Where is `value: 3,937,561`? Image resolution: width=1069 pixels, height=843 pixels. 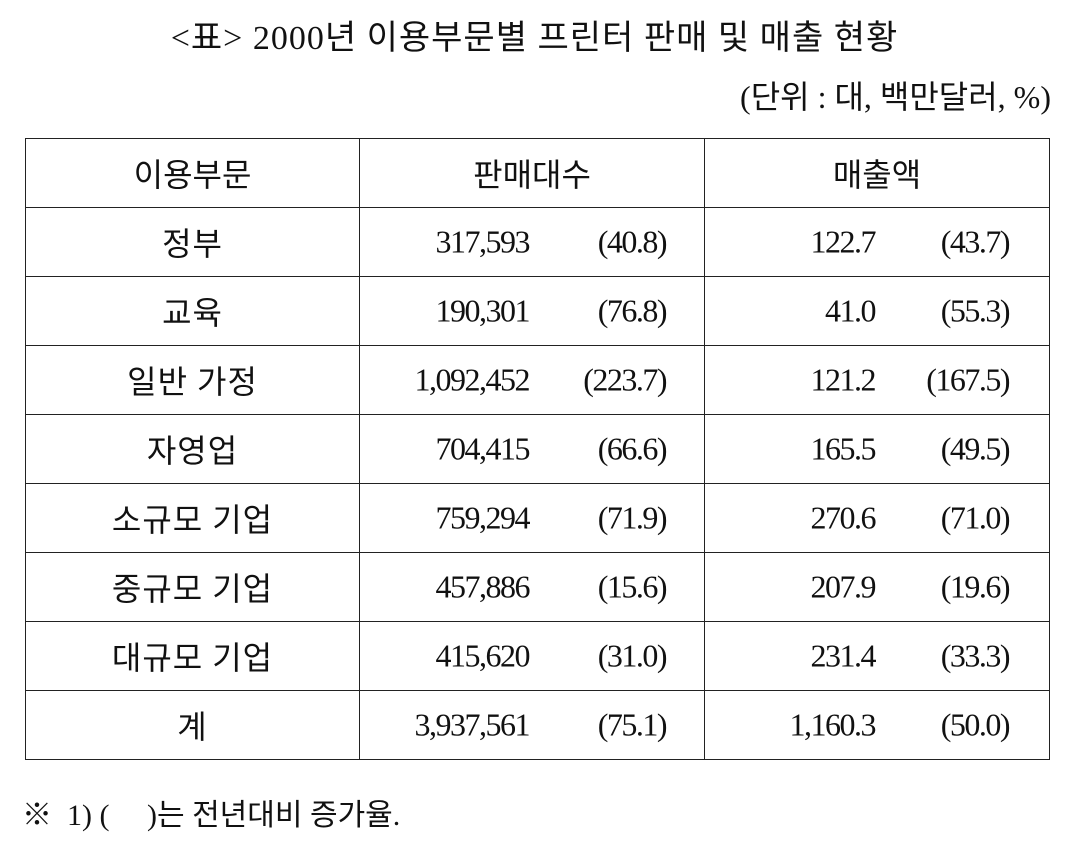 value: 3,937,561 is located at coordinates (472, 724).